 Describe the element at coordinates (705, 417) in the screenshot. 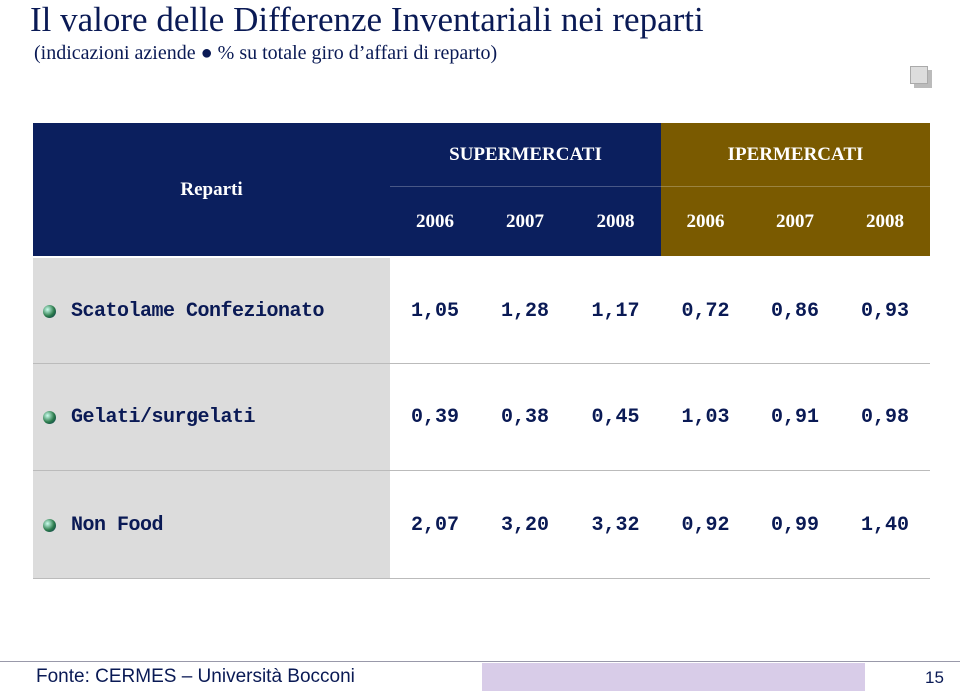

I see `value-cell: 1,03` at that location.